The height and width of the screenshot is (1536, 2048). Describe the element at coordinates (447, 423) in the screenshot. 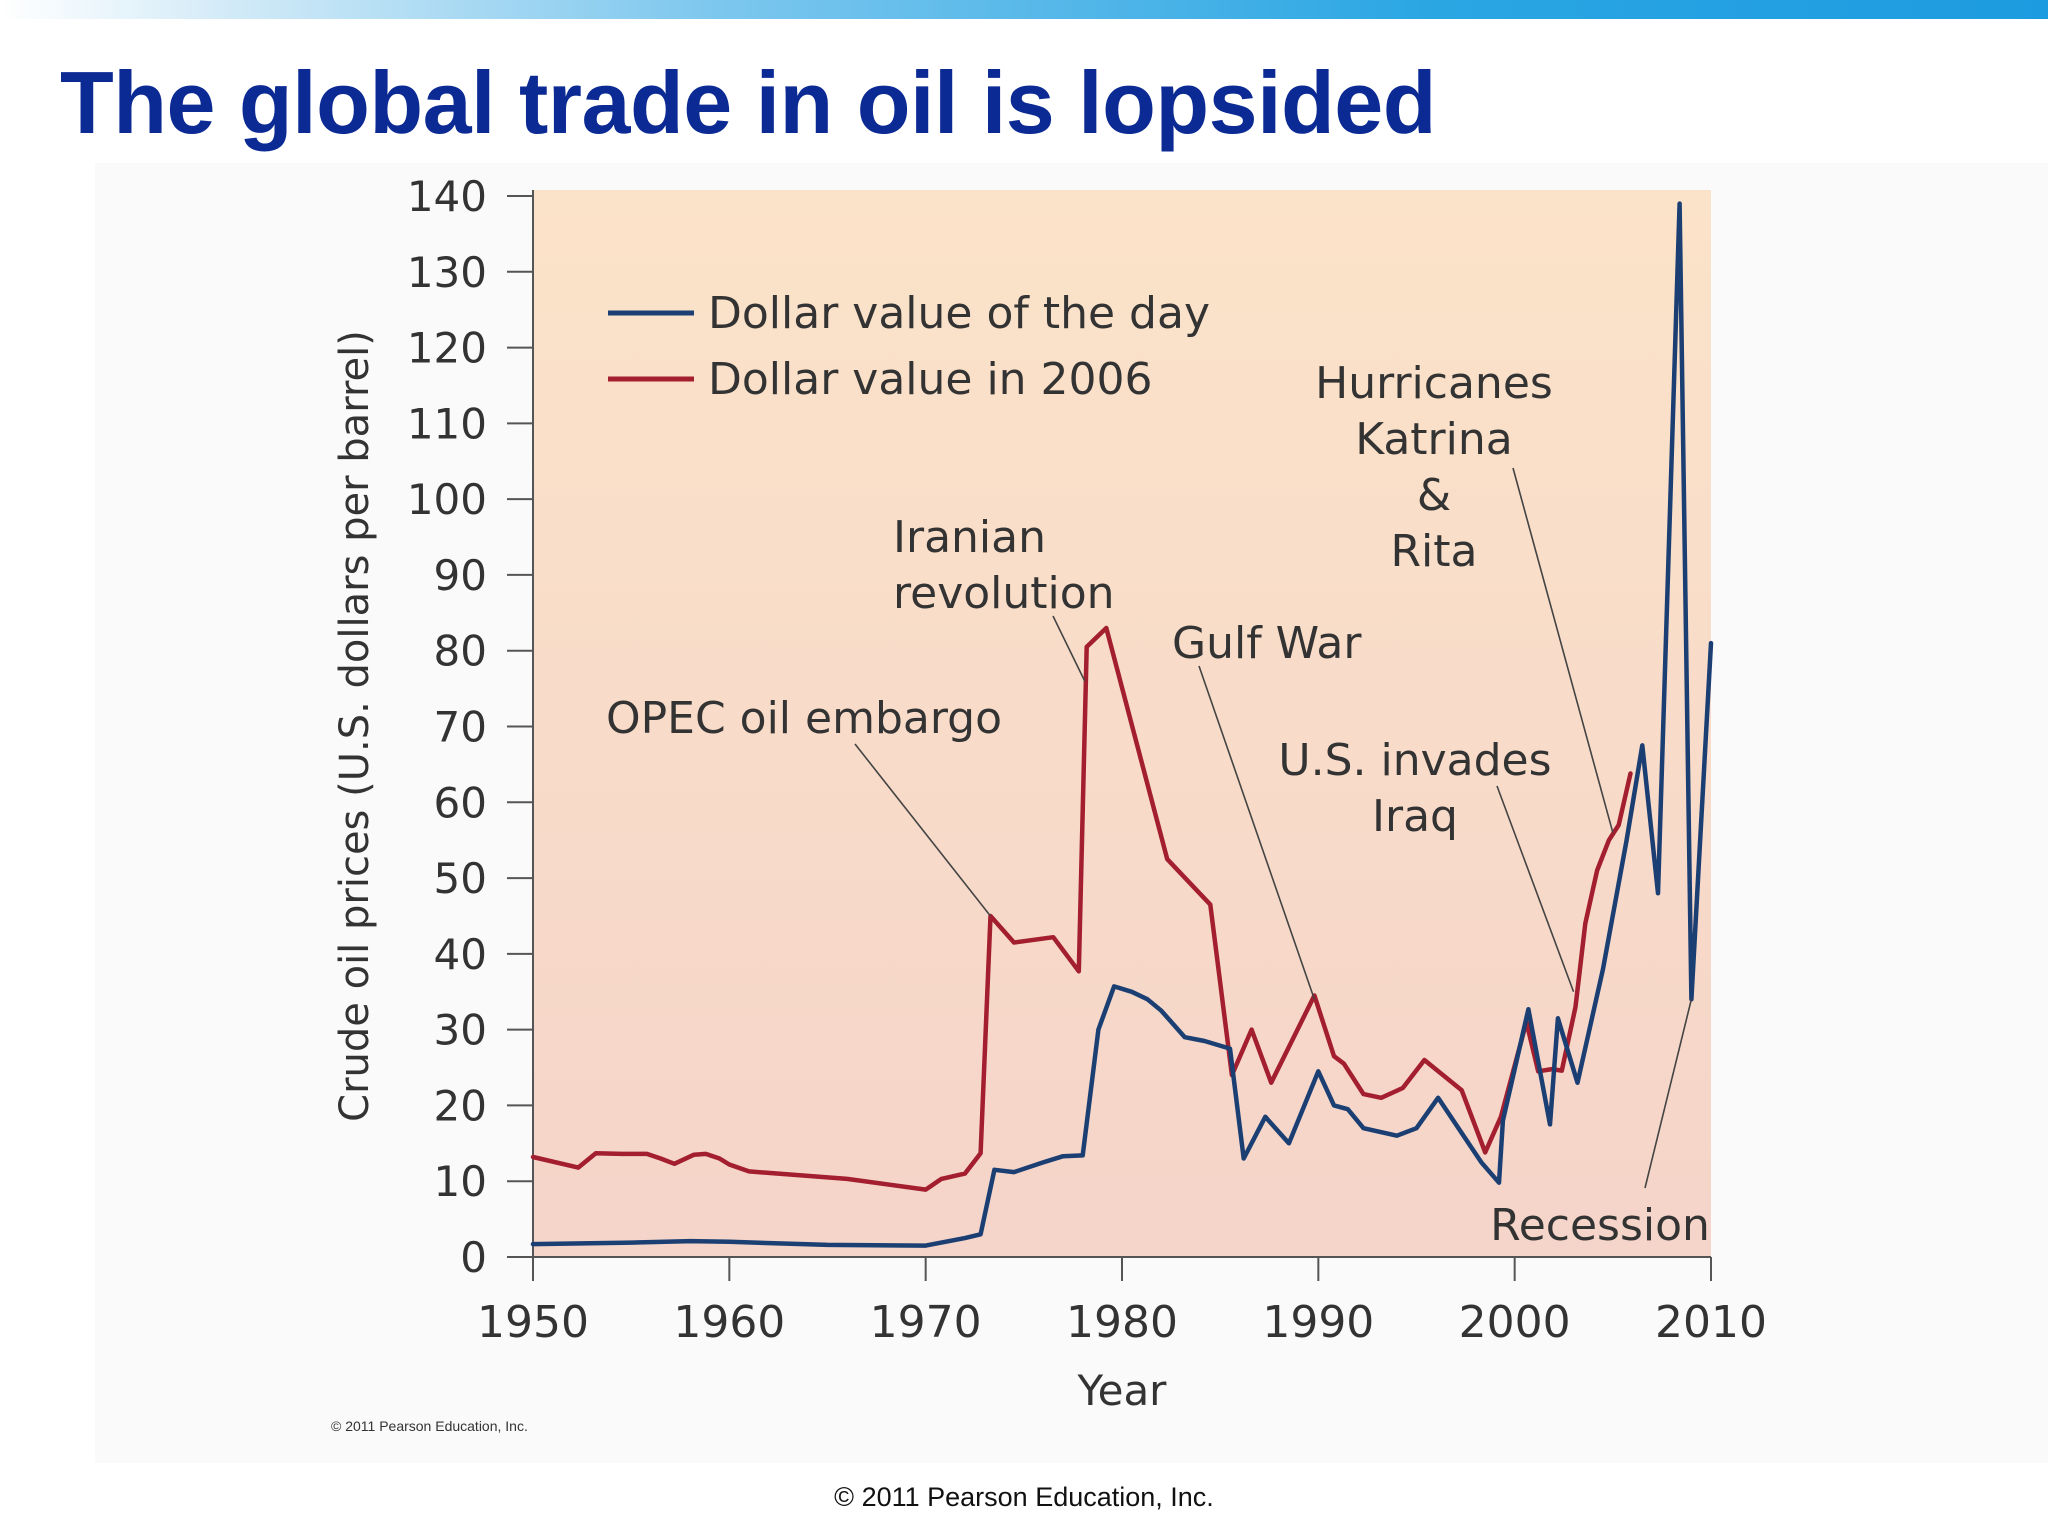

I see `y-tick-label: 110` at that location.